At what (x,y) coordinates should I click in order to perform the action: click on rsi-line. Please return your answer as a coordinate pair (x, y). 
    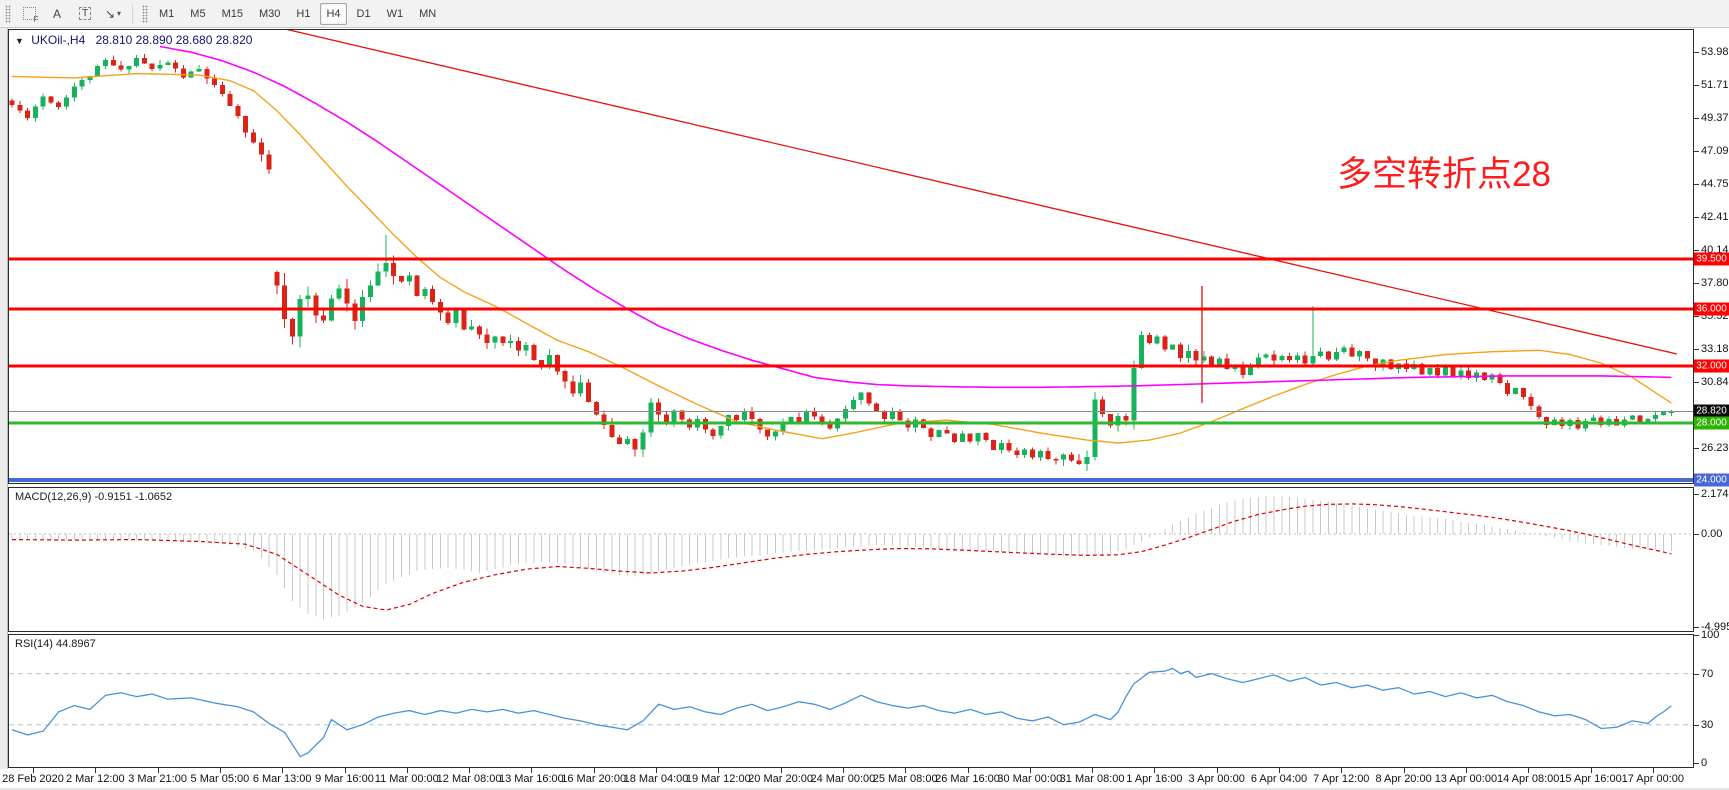
    Looking at the image, I should click on (841, 712).